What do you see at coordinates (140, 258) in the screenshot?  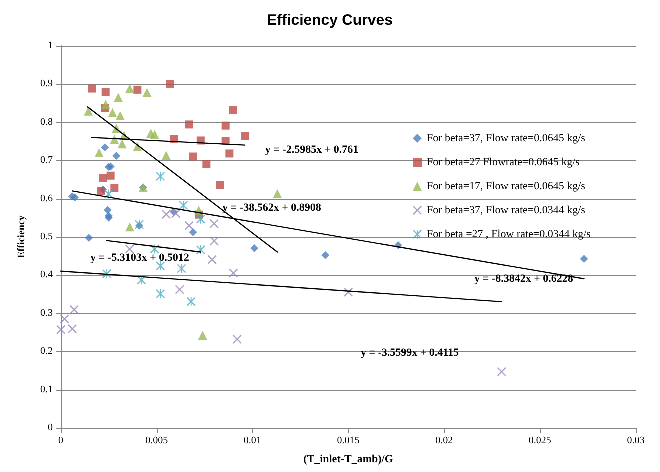 I see `annotation: y = -5.3103x + 0.5012` at bounding box center [140, 258].